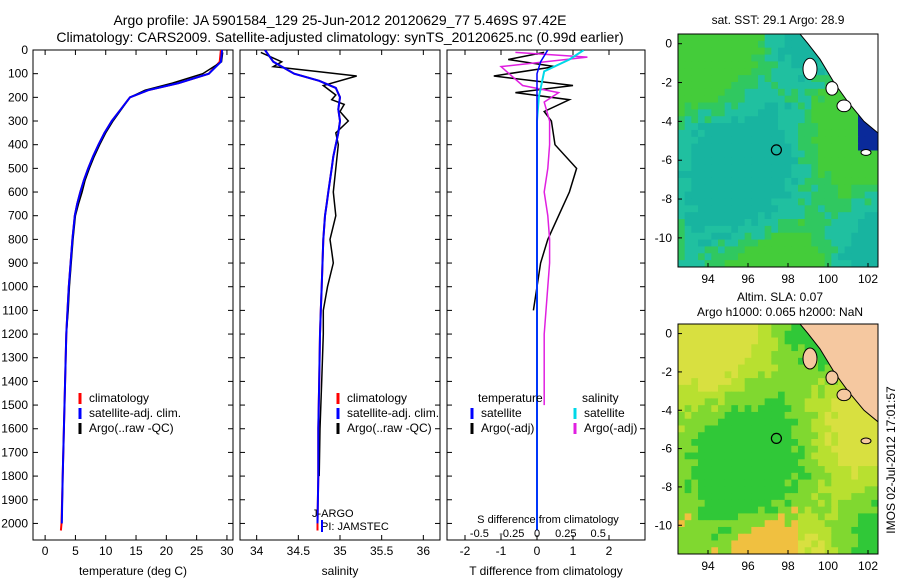 The height and width of the screenshot is (580, 900). Describe the element at coordinates (510, 398) in the screenshot. I see `legend-title: temperature` at that location.